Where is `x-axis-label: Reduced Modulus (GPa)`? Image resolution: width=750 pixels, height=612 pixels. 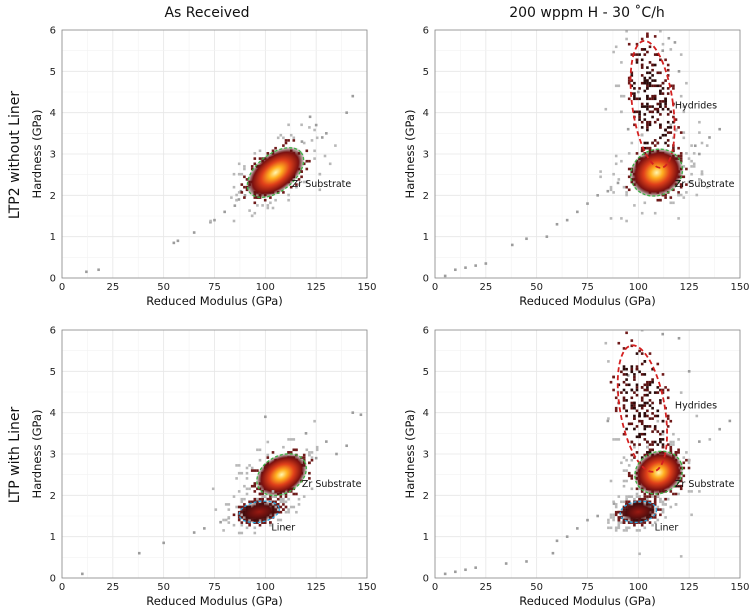
x-axis-label: Reduced Modulus (GPa) is located at coordinates (214, 301).